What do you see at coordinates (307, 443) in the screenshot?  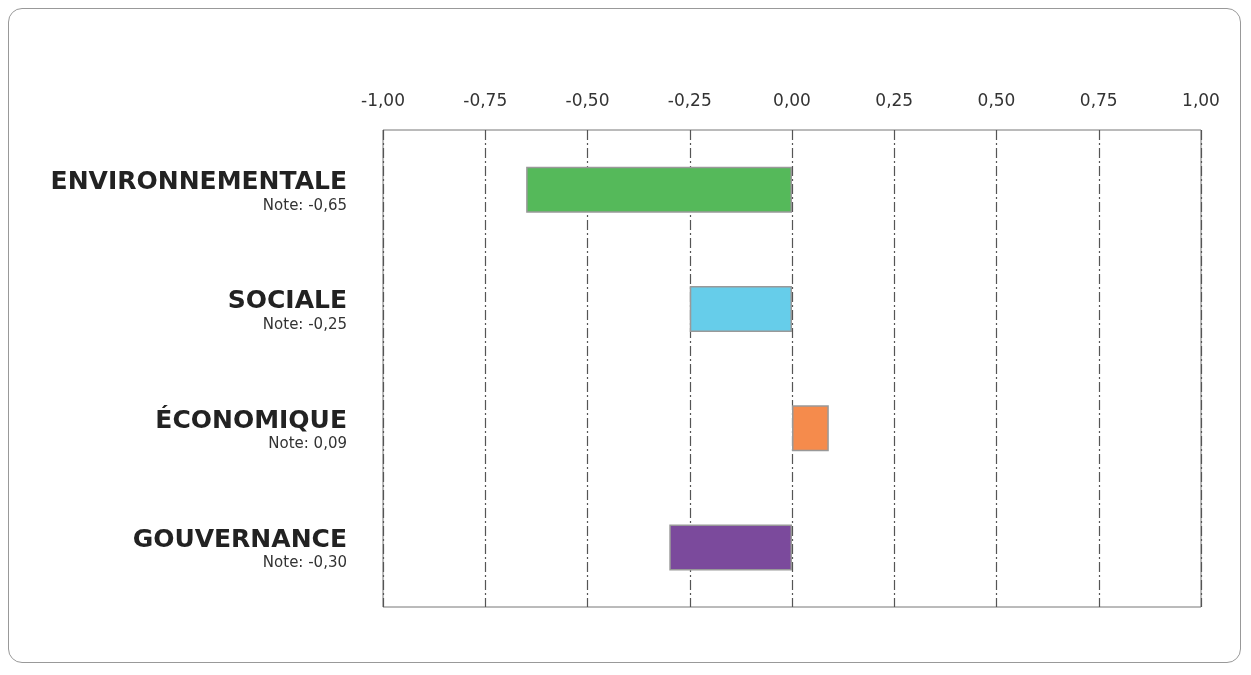 I see `data-label: Note: 0,09` at bounding box center [307, 443].